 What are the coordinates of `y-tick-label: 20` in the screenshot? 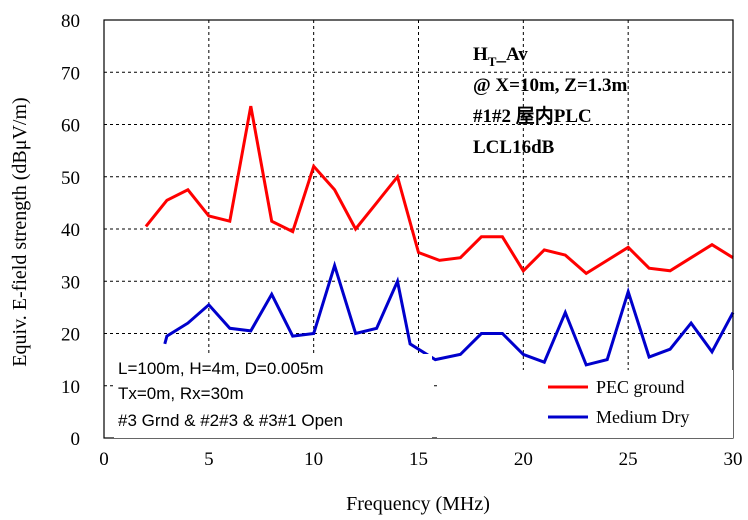 It's located at (70, 335).